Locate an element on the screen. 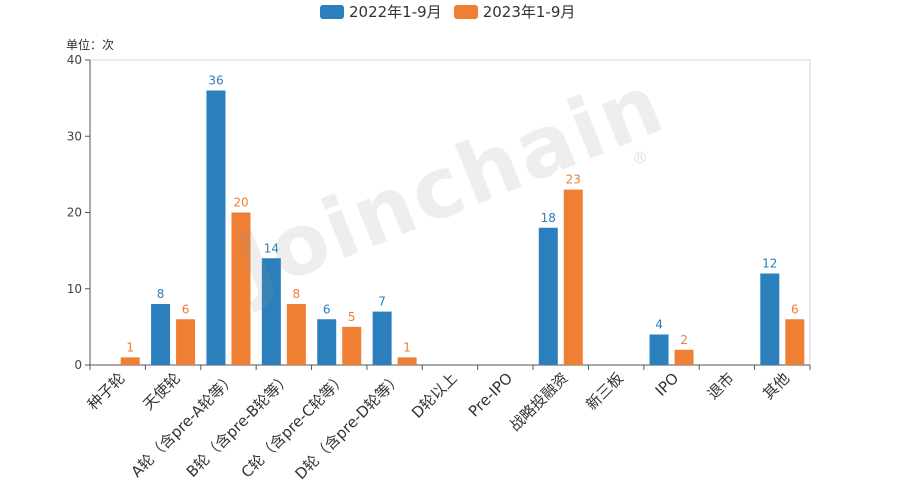  x-category-label: 天使轮 is located at coordinates (161, 391).